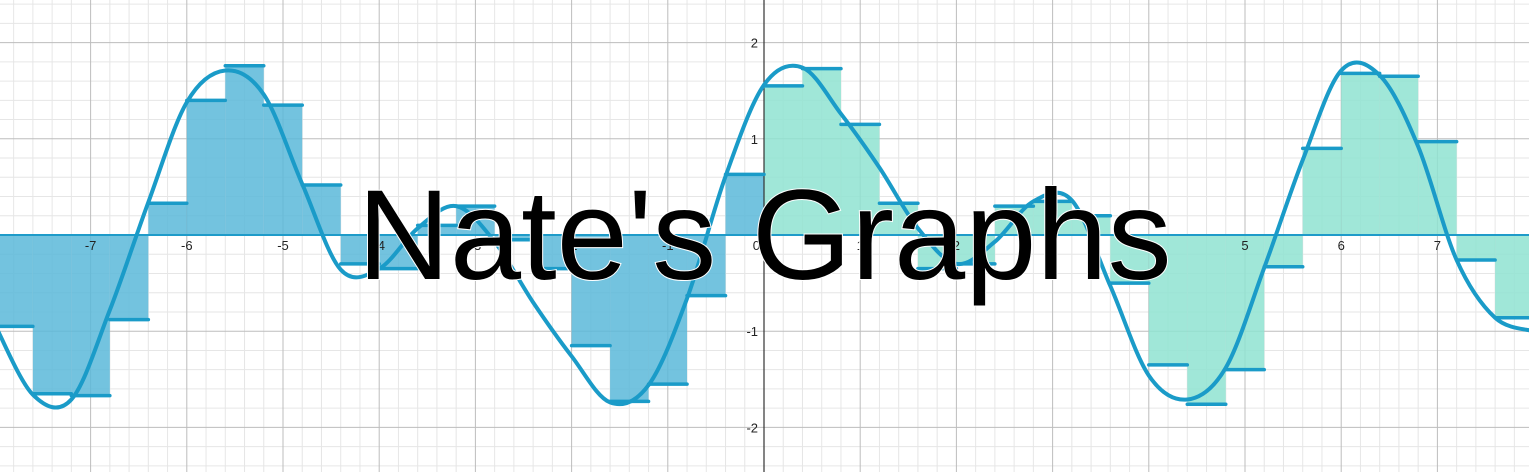 This screenshot has width=1529, height=472. What do you see at coordinates (756, 245) in the screenshot?
I see `x-tick-label: 0` at bounding box center [756, 245].